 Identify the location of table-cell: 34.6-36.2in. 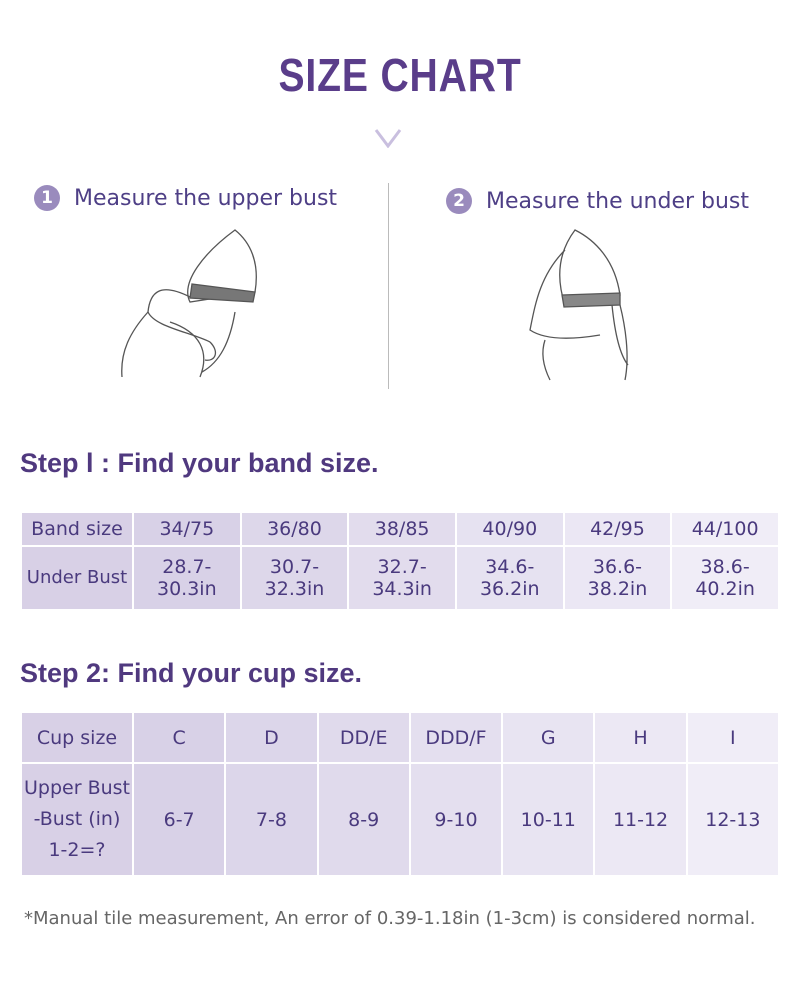
(509, 578).